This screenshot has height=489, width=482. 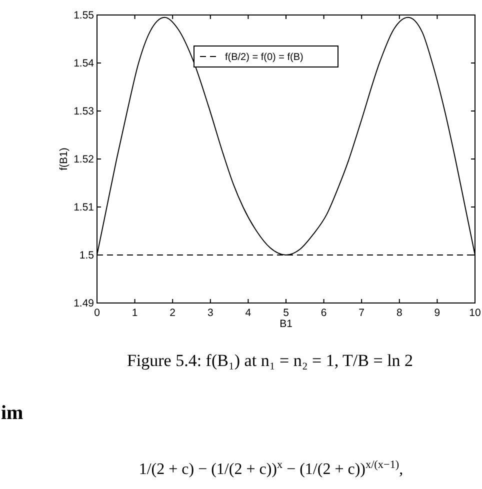 I want to click on y-tick-label: 1.52, so click(x=84, y=160).